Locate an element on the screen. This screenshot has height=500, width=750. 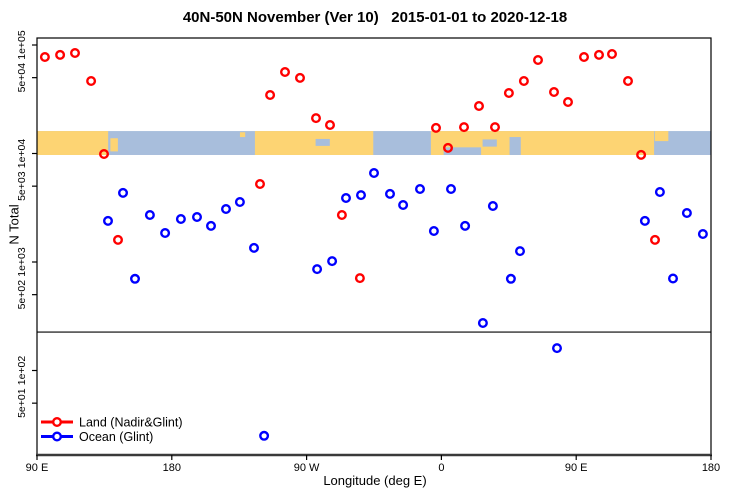
map-band is located at coordinates (374, 143).